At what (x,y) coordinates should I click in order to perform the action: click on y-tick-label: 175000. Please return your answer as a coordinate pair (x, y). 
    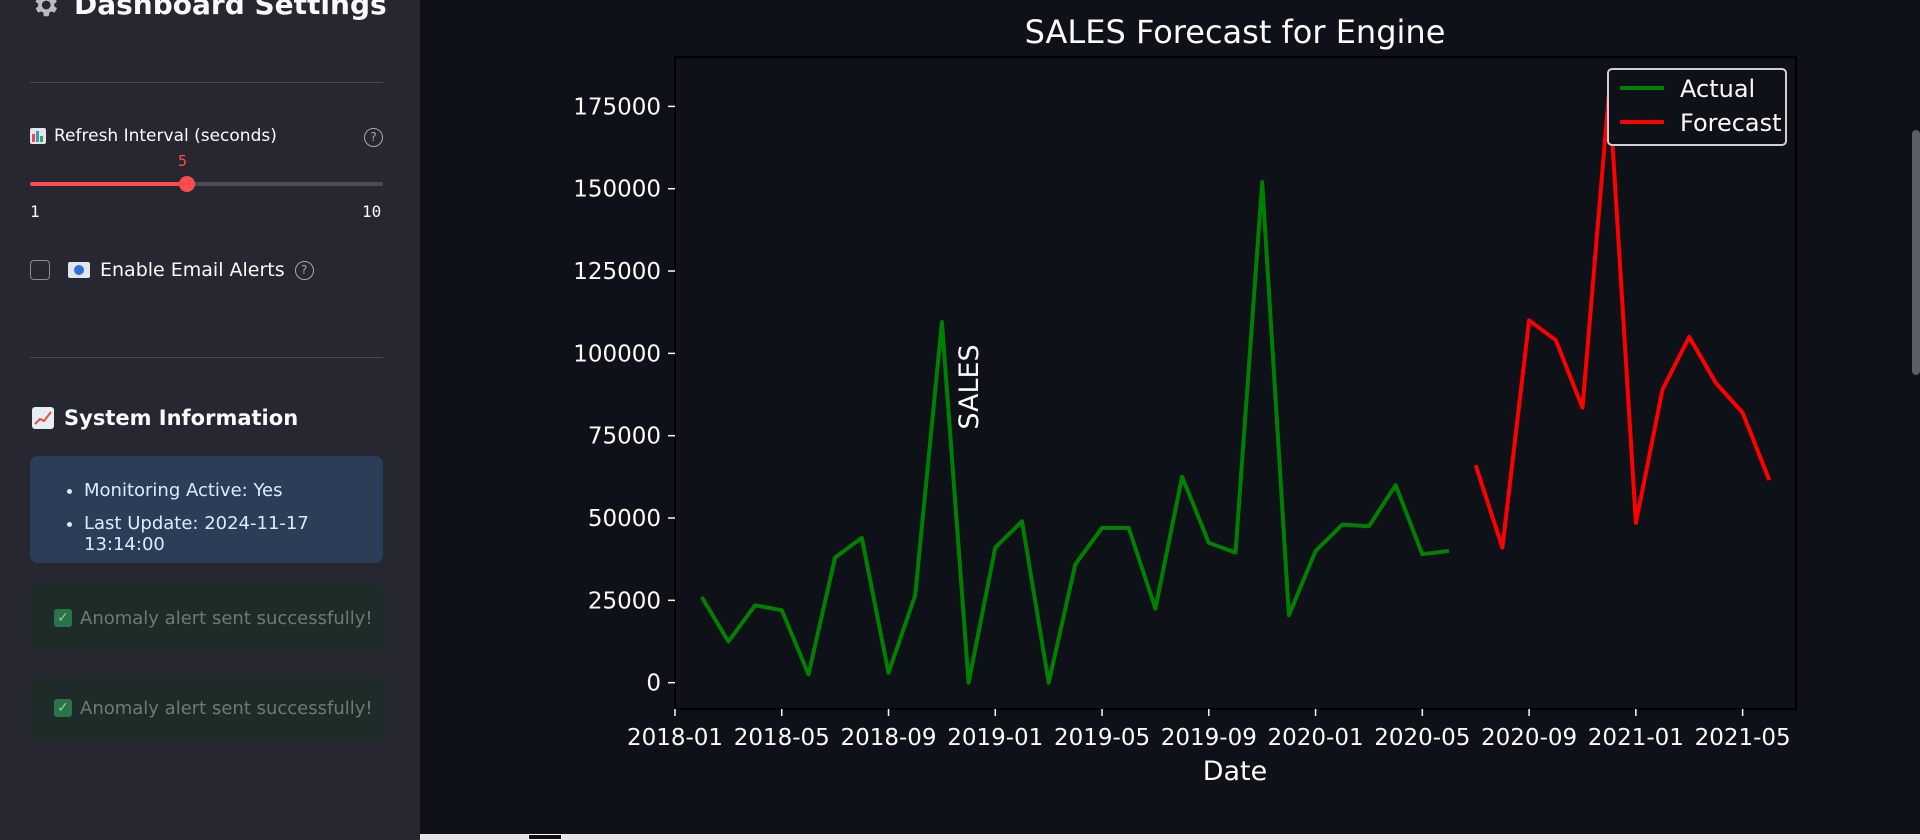
    Looking at the image, I should click on (617, 107).